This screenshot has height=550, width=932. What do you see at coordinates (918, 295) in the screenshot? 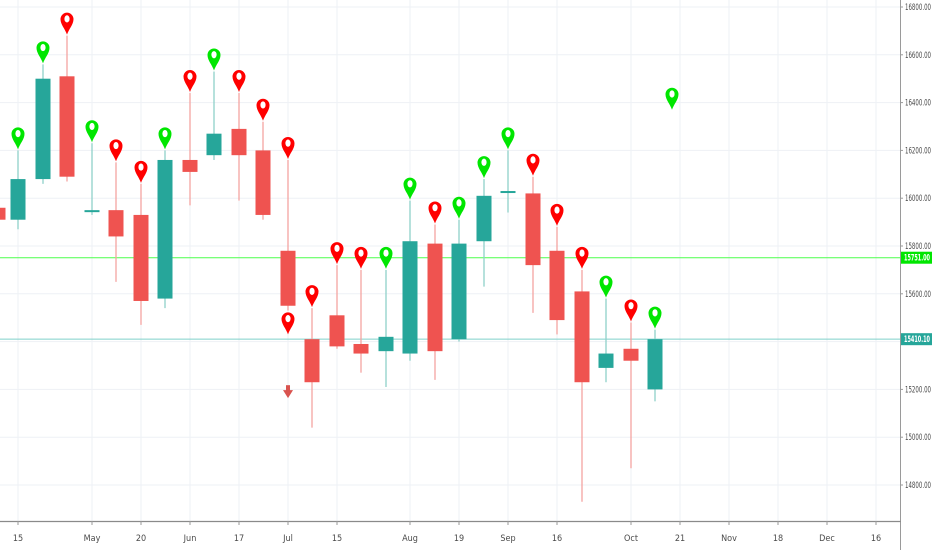
I see `price-tick-label: 15600.00` at bounding box center [918, 295].